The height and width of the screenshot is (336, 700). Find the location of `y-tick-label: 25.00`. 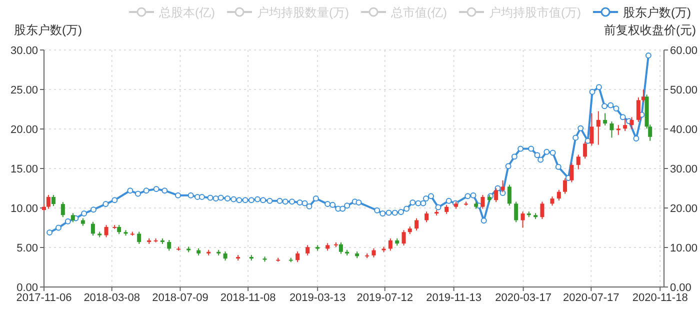

y-tick-label: 25.00 is located at coordinates (24, 90).